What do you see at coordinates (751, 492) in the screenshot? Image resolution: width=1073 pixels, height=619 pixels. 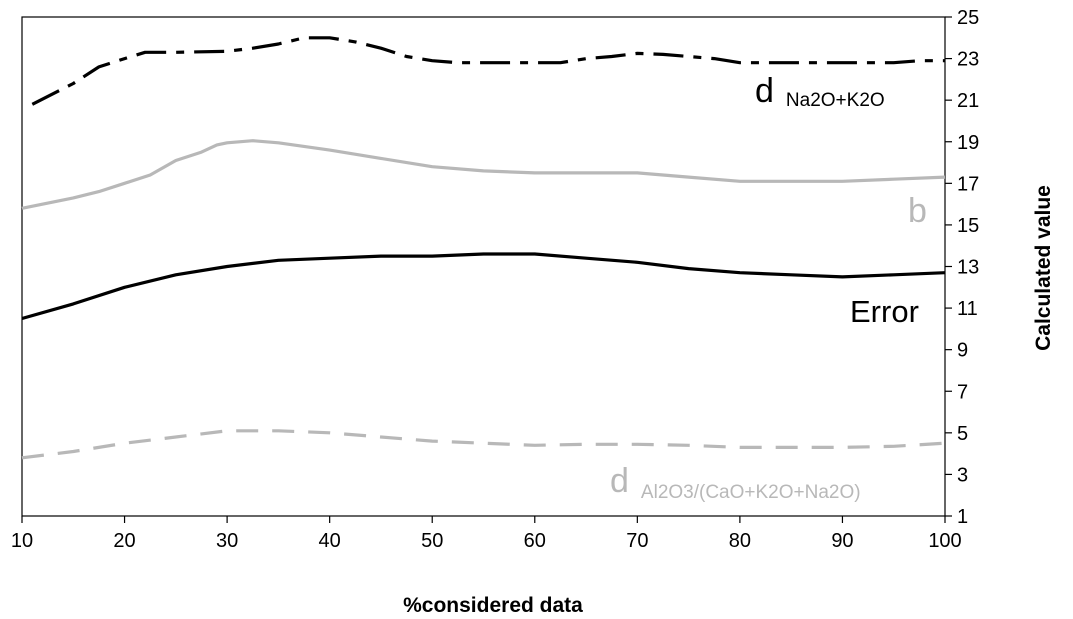 I see `series-label-sub: Al2O3/(CaO+K2O+Na2O)` at bounding box center [751, 492].